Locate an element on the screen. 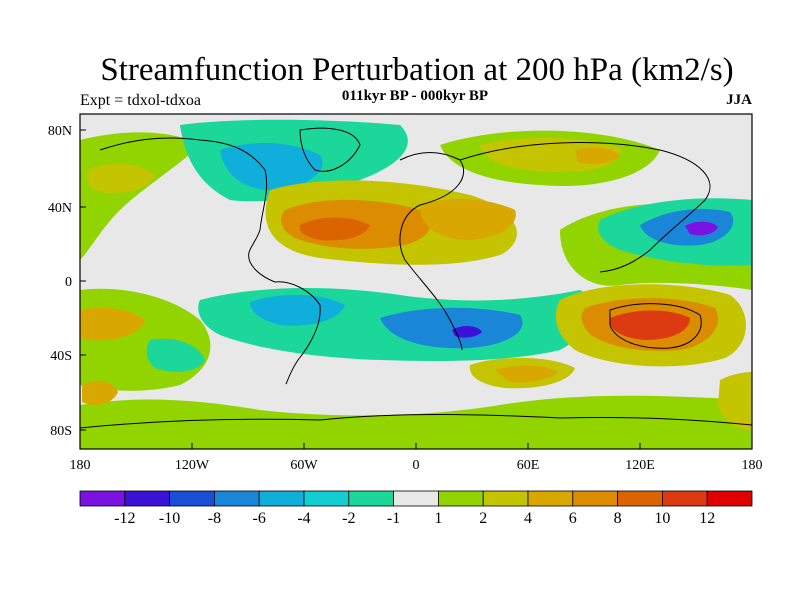  y-tick-label: 80S is located at coordinates (61, 431).